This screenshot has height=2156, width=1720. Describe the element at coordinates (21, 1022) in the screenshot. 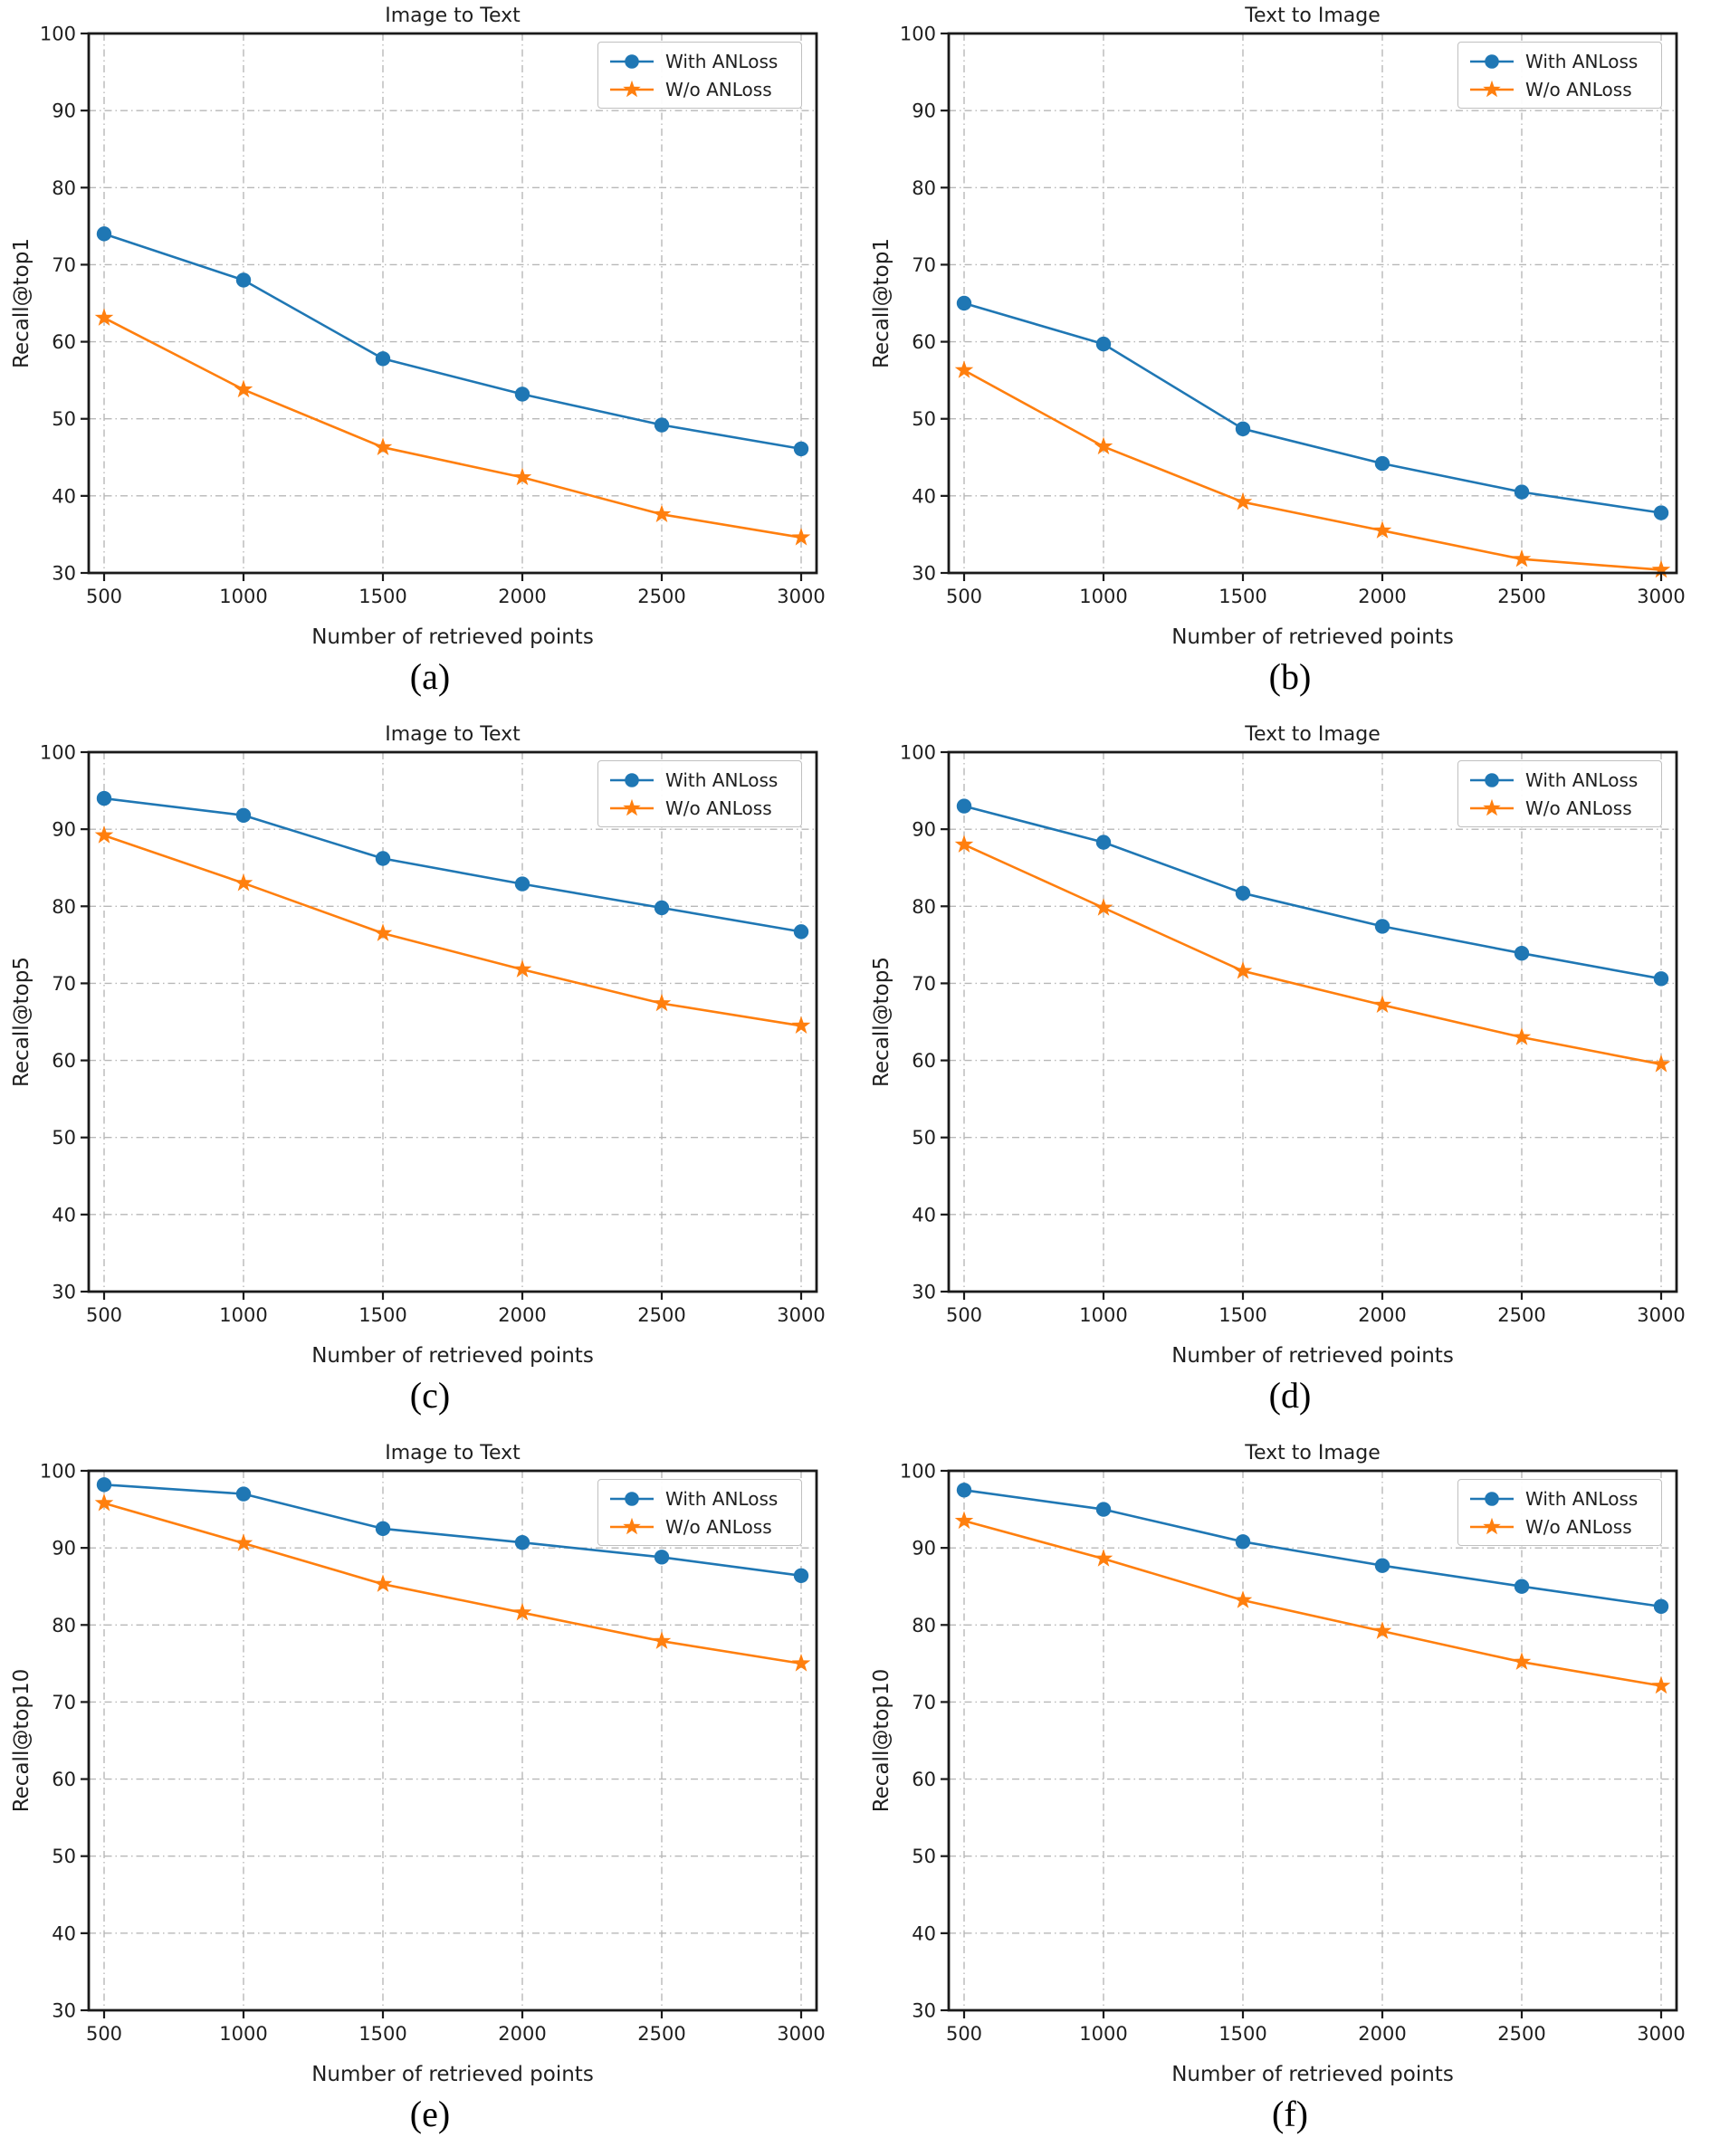

I see `y-axis-label: Recall@top5` at that location.